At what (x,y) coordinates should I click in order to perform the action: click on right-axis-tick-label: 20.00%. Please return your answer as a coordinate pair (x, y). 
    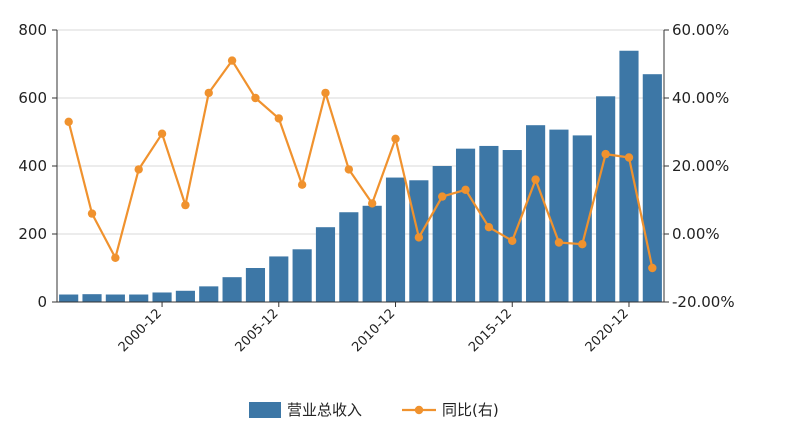
    Looking at the image, I should click on (700, 166).